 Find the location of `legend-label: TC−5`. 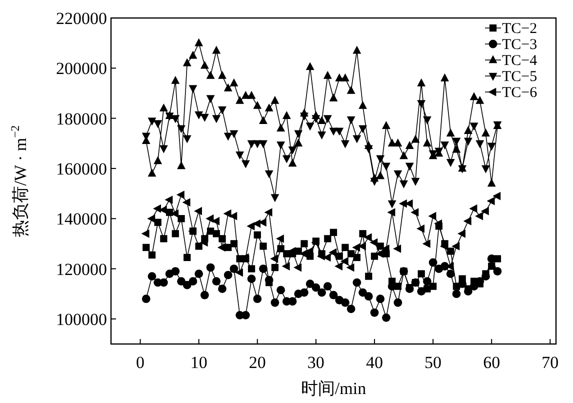

legend-label: TC−5 is located at coordinates (520, 77).